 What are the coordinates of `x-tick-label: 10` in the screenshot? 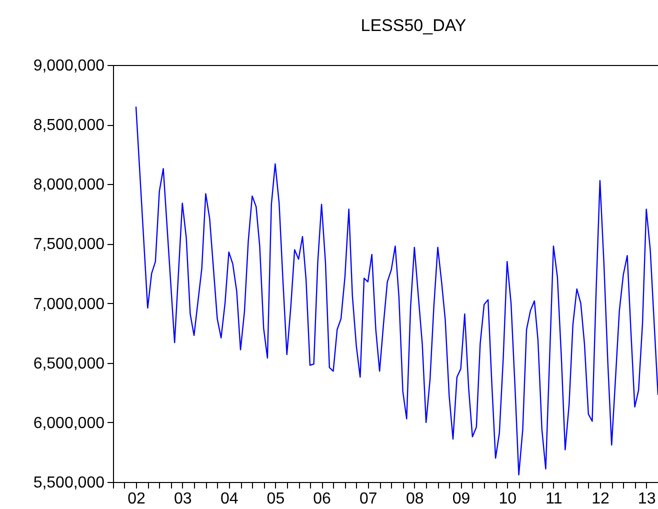 It's located at (507, 499).